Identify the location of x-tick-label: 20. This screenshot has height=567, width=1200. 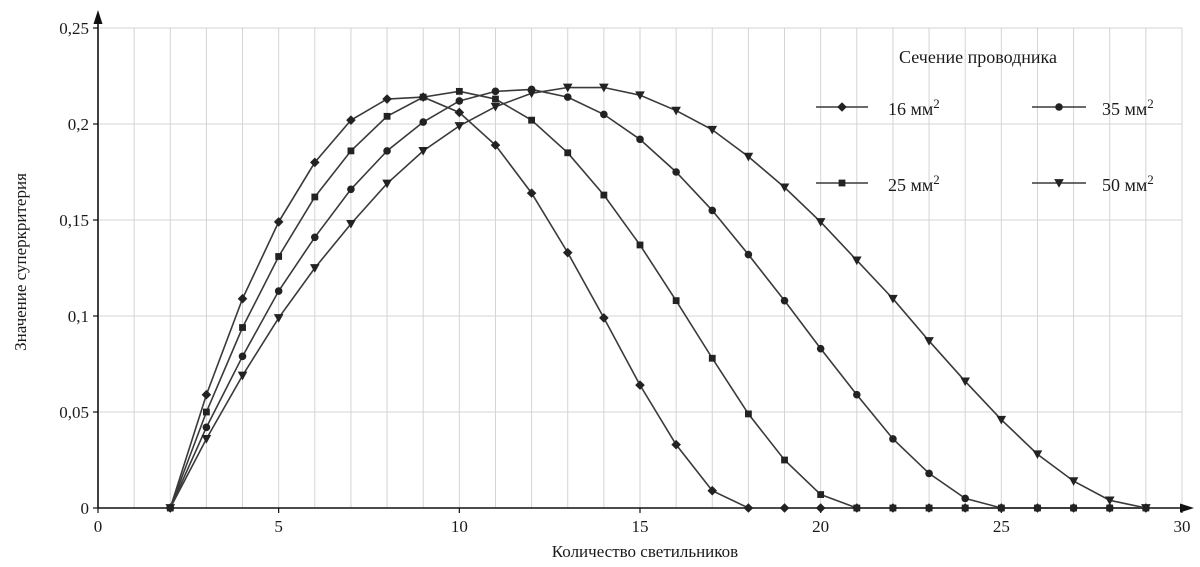
(820, 526).